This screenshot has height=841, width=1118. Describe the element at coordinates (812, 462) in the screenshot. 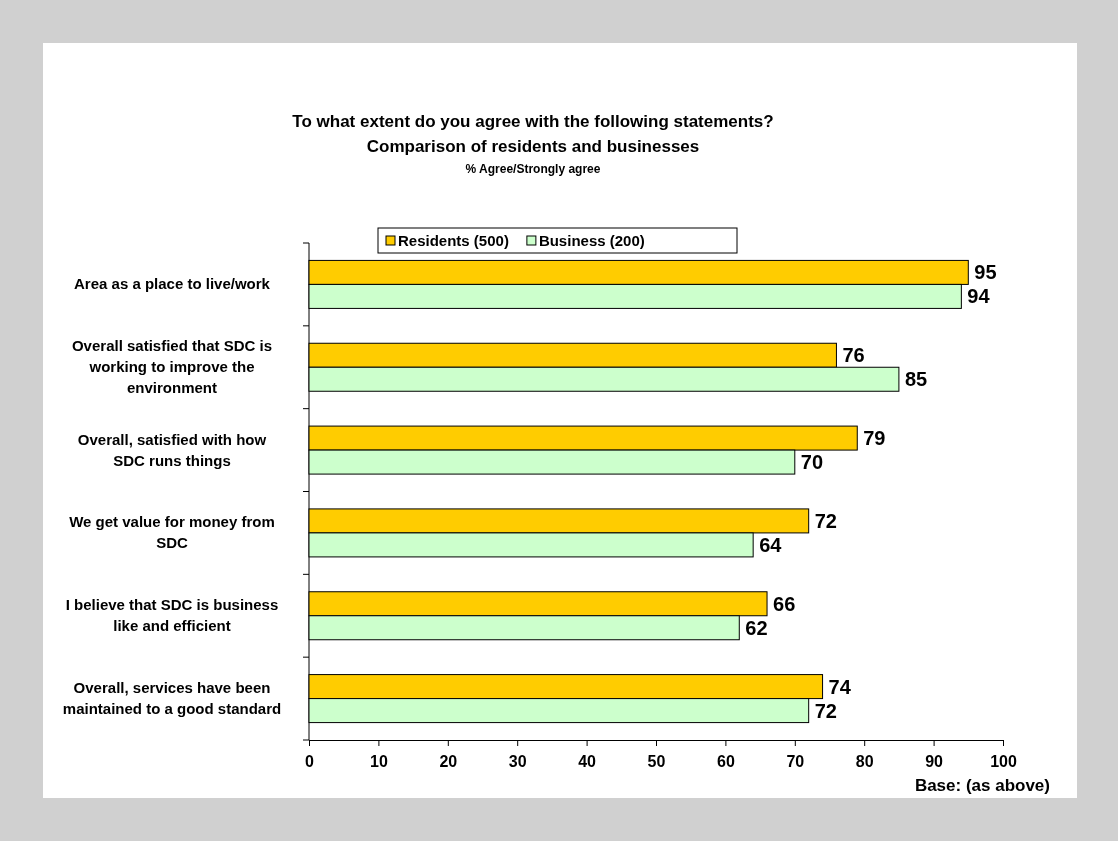

I see `data-label: 70` at that location.